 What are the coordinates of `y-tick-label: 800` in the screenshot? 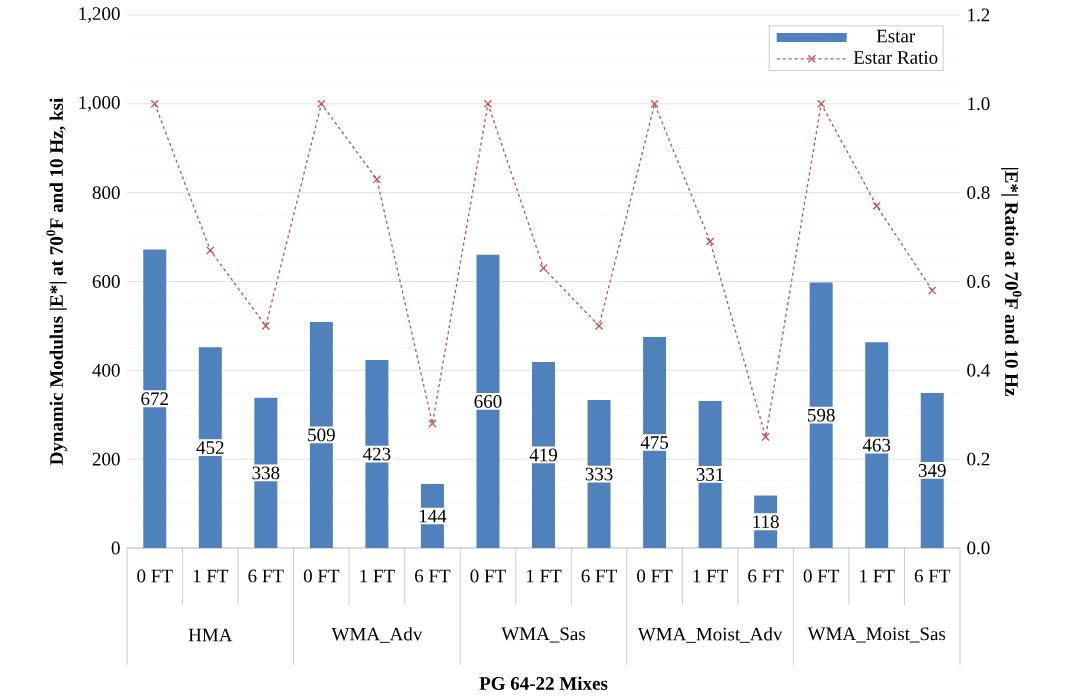 It's located at (106, 192).